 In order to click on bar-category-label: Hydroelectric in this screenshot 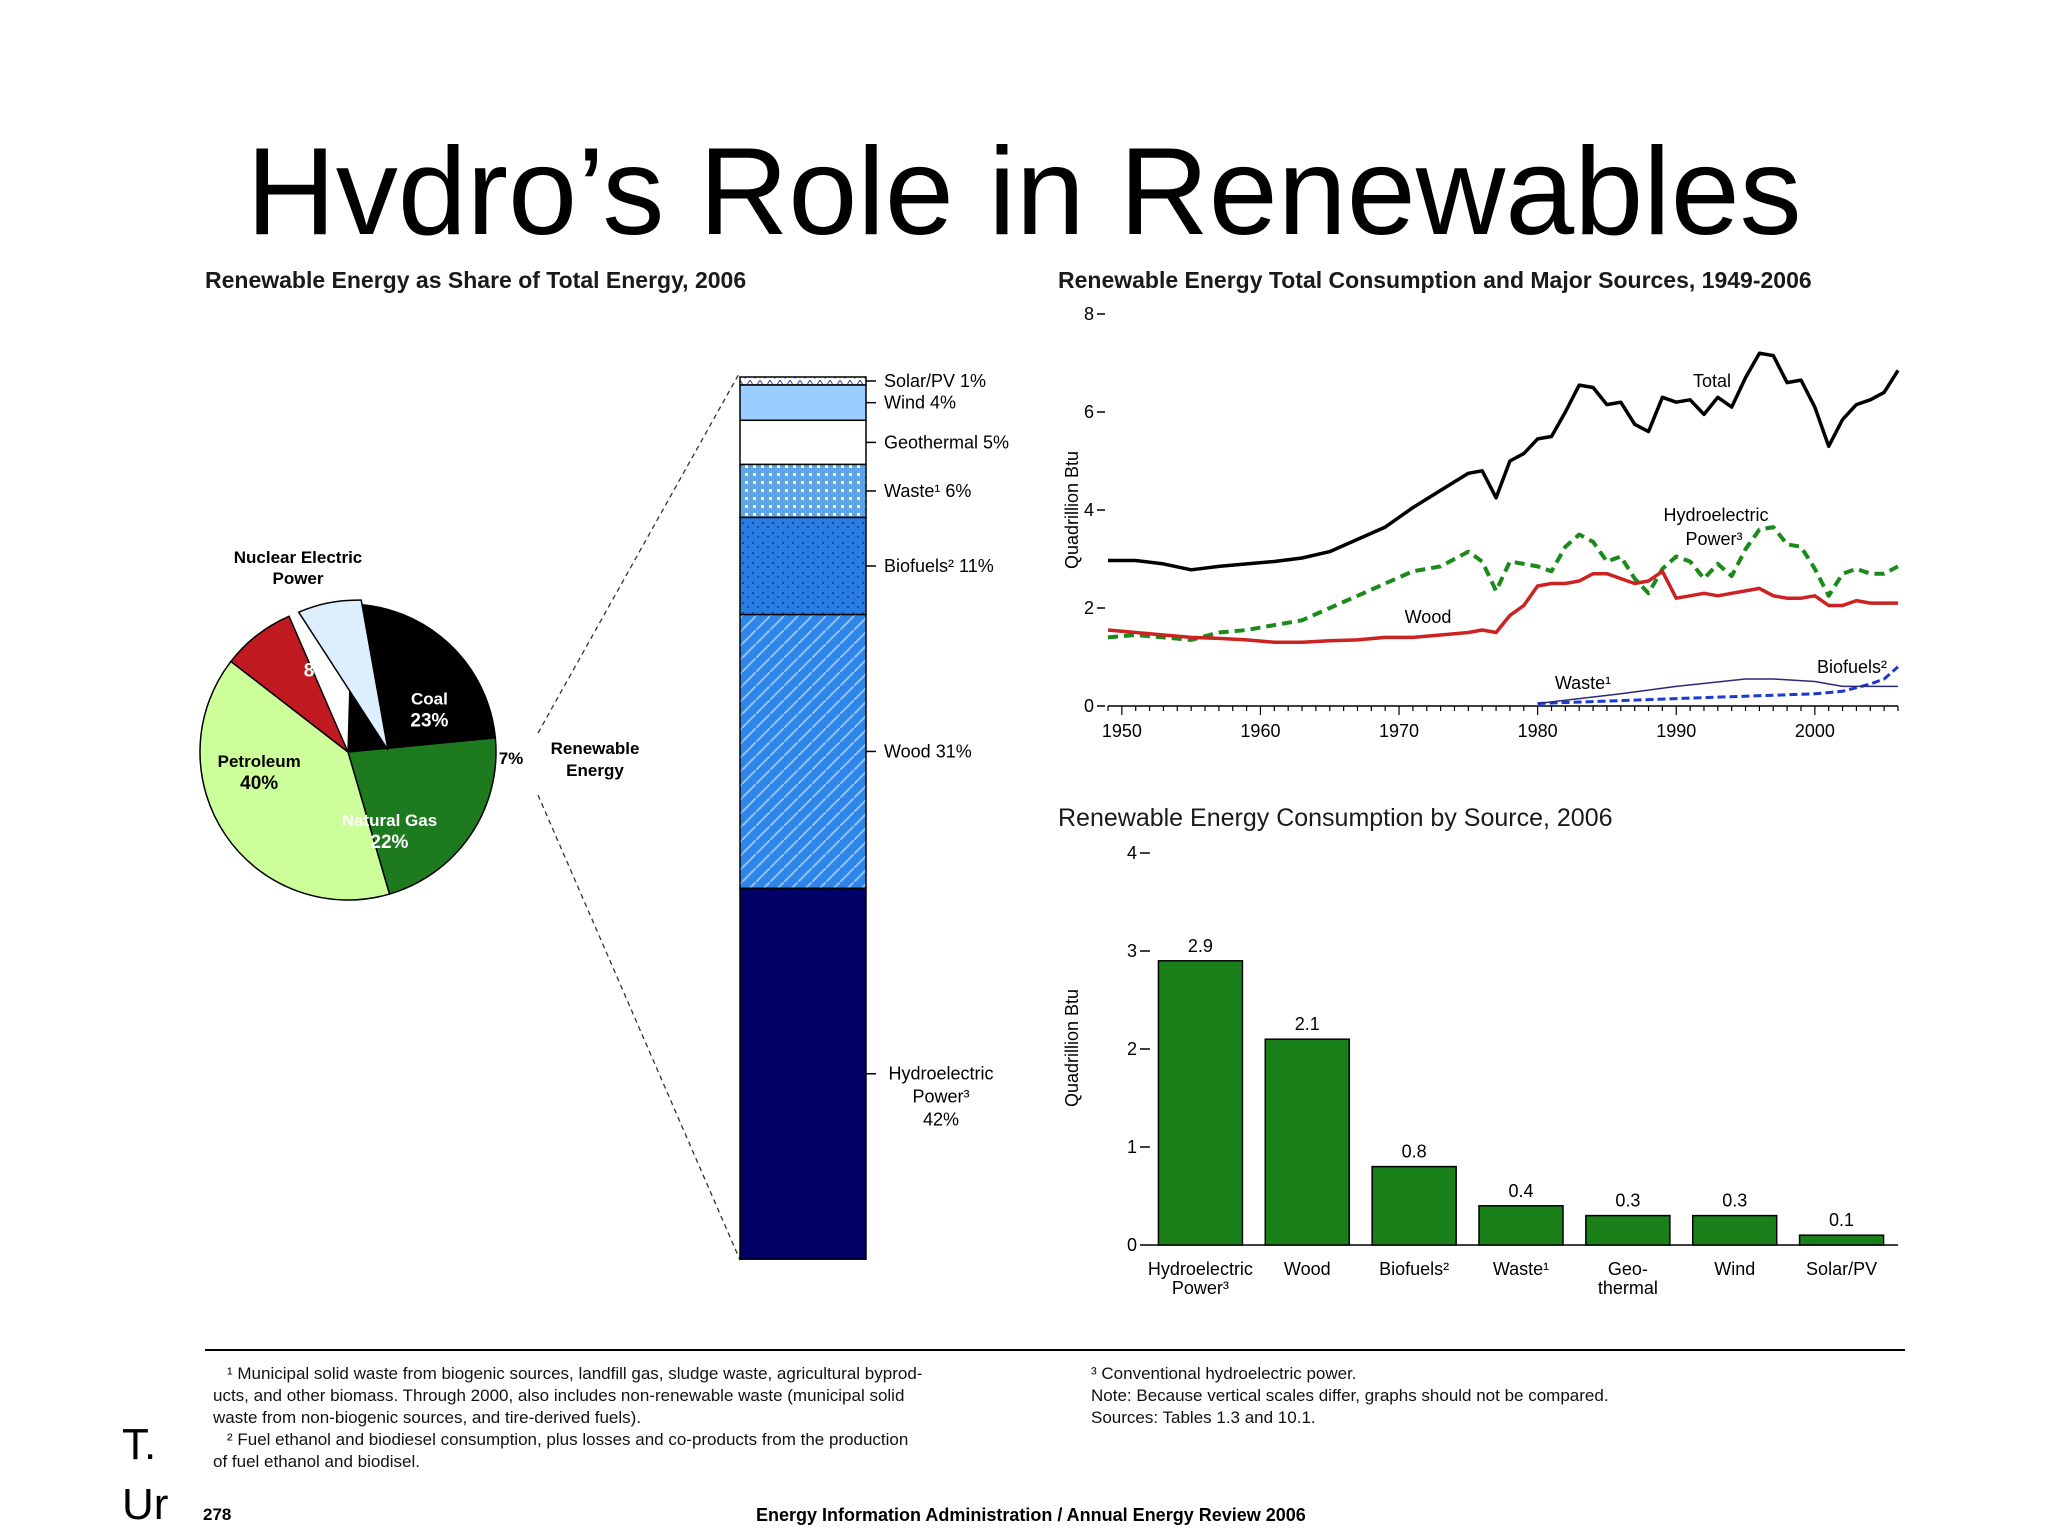, I will do `click(1200, 1269)`.